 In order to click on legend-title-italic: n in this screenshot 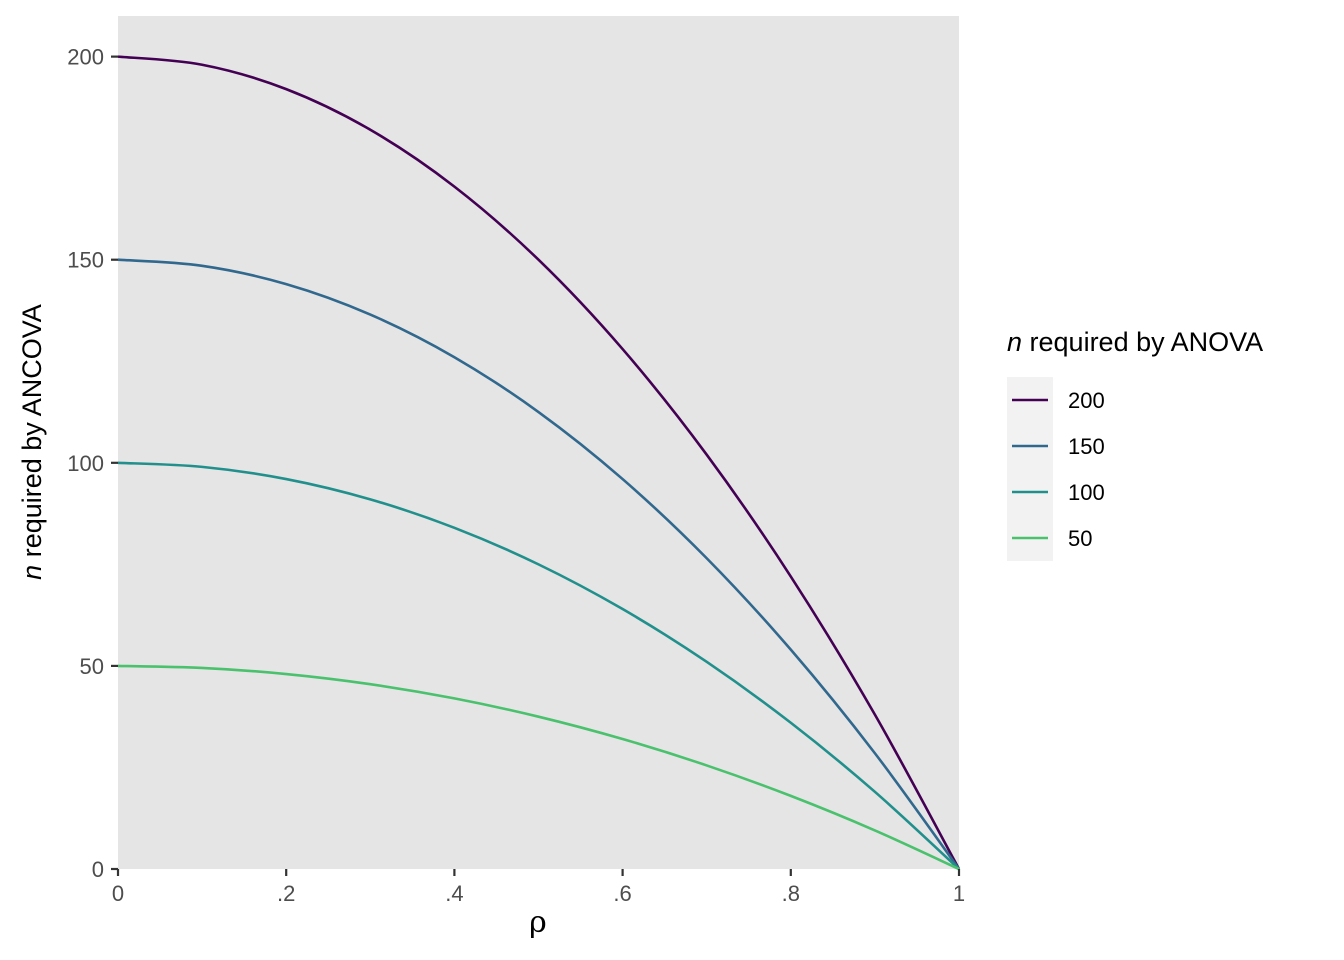, I will do `click(1014, 342)`.